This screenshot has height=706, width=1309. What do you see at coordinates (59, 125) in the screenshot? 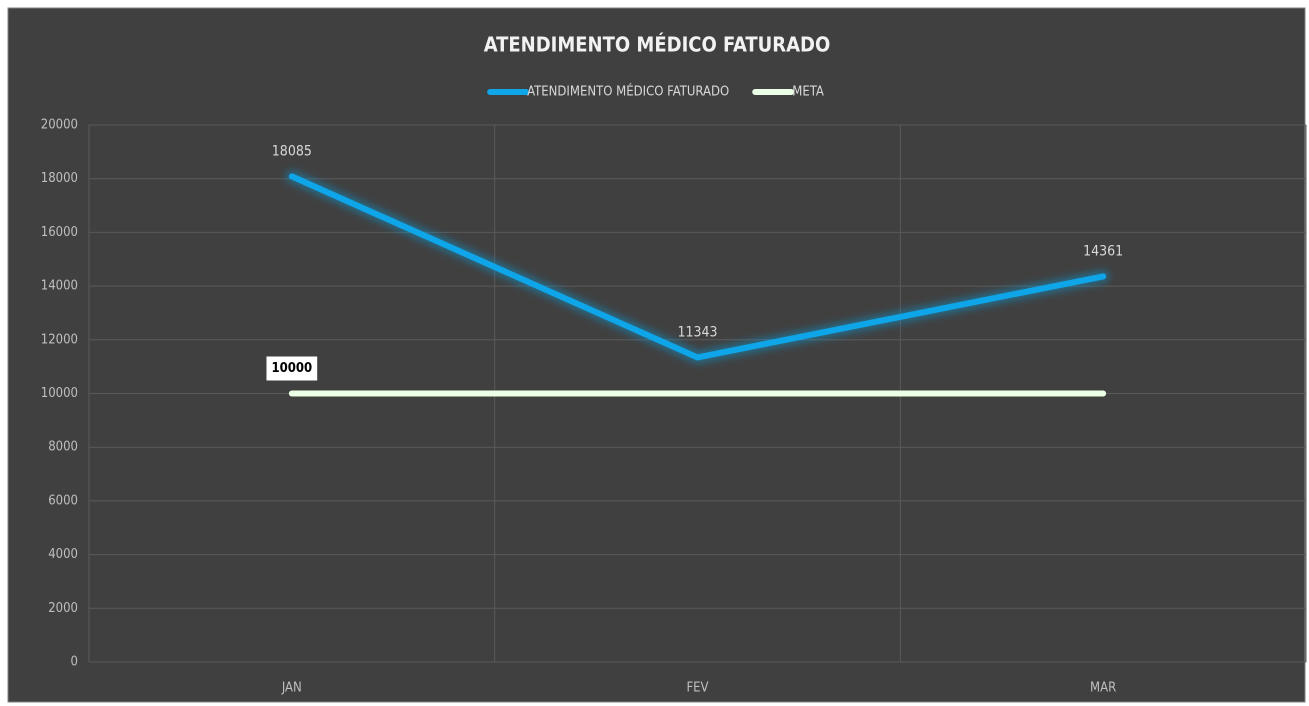
I see `y-tick-label: 20000` at bounding box center [59, 125].